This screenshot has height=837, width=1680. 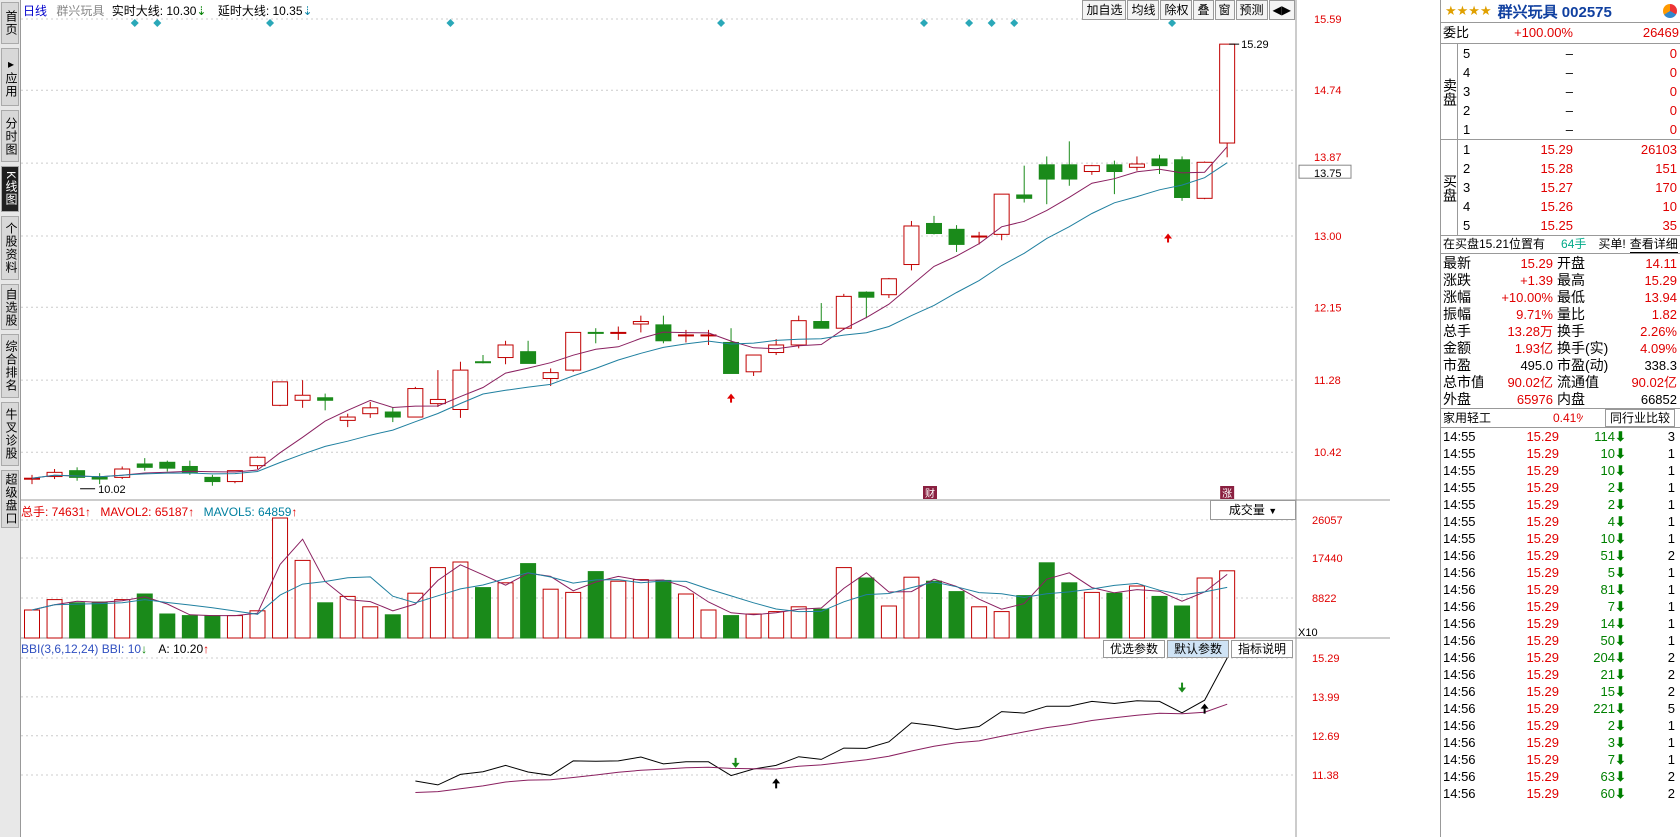 What do you see at coordinates (1281, 10) in the screenshot?
I see `toolbar-button-6: ◀▶` at bounding box center [1281, 10].